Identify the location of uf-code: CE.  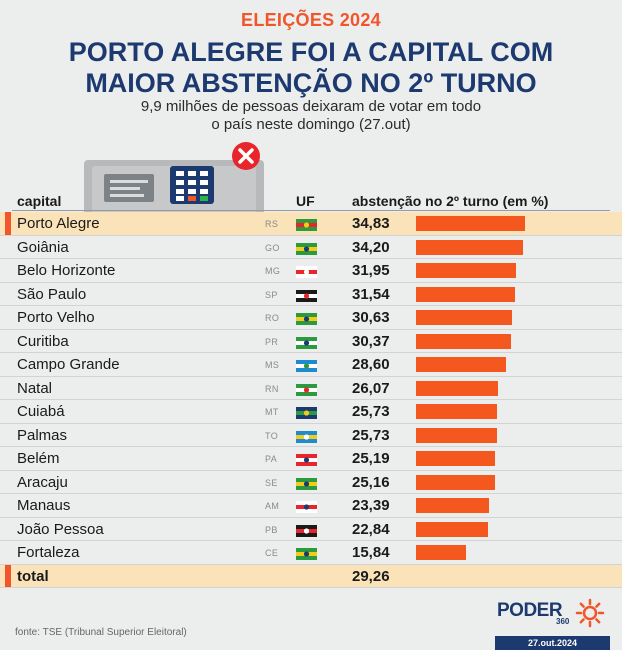
(272, 553).